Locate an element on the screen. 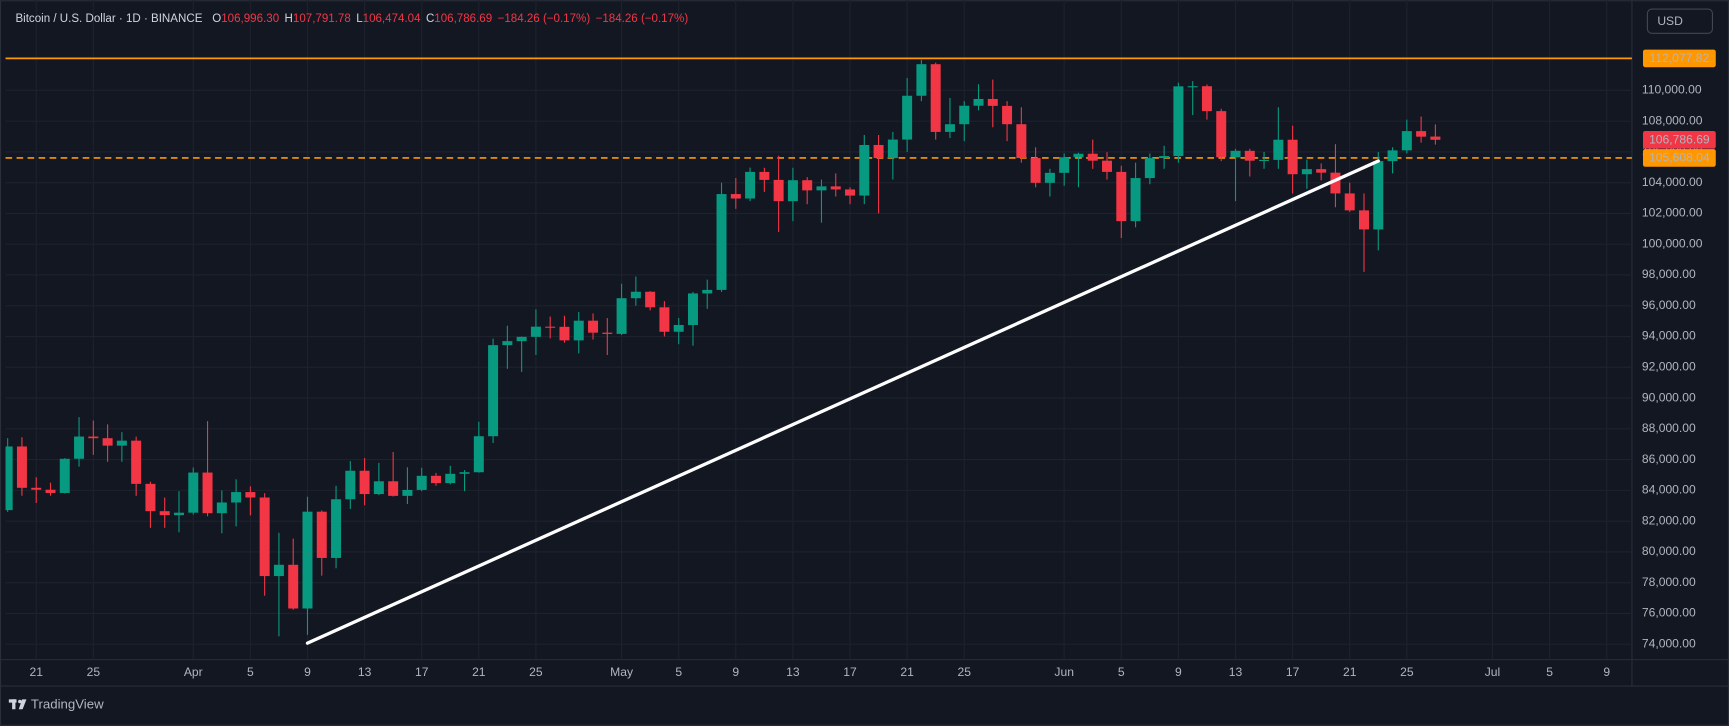 The image size is (1729, 726). last-price-tag-bg is located at coordinates (1679, 139).